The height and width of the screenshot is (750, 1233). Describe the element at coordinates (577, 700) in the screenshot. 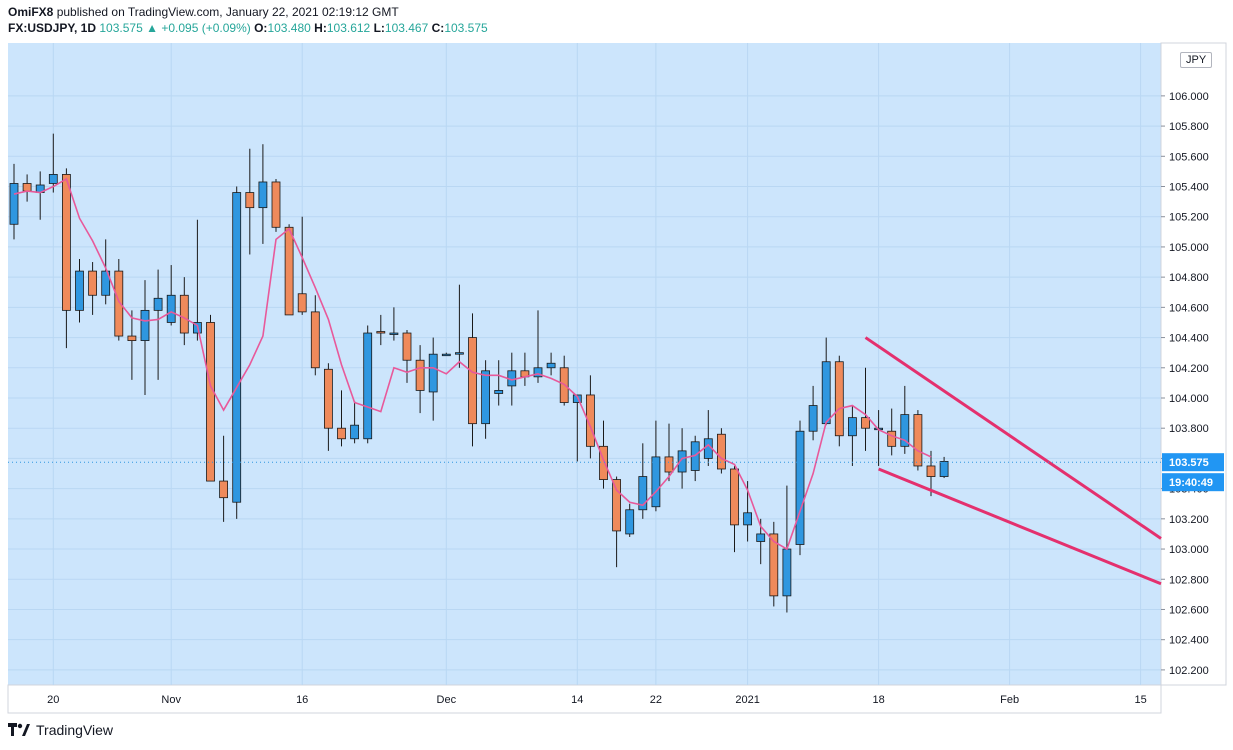

I see `x-tick-label: 14` at that location.